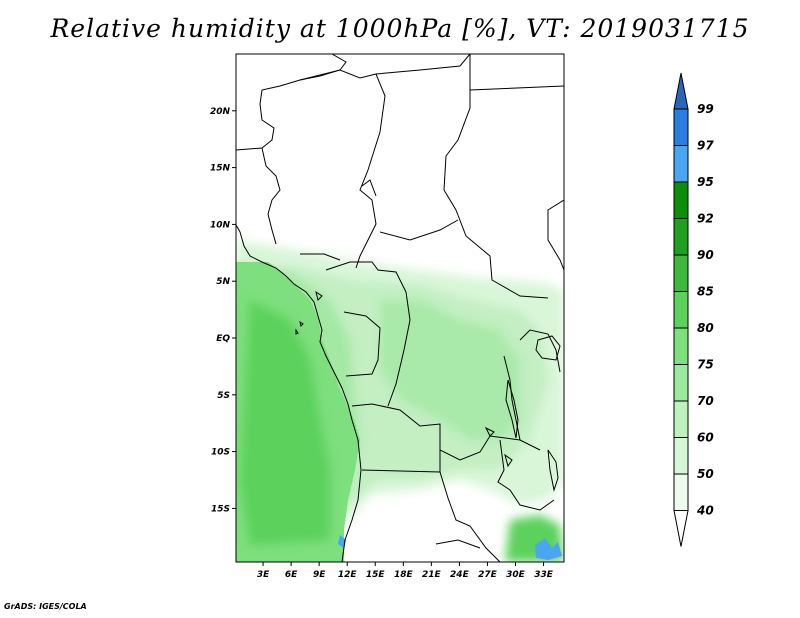  What do you see at coordinates (705, 109) in the screenshot?
I see `colorbar-label: 99` at bounding box center [705, 109].